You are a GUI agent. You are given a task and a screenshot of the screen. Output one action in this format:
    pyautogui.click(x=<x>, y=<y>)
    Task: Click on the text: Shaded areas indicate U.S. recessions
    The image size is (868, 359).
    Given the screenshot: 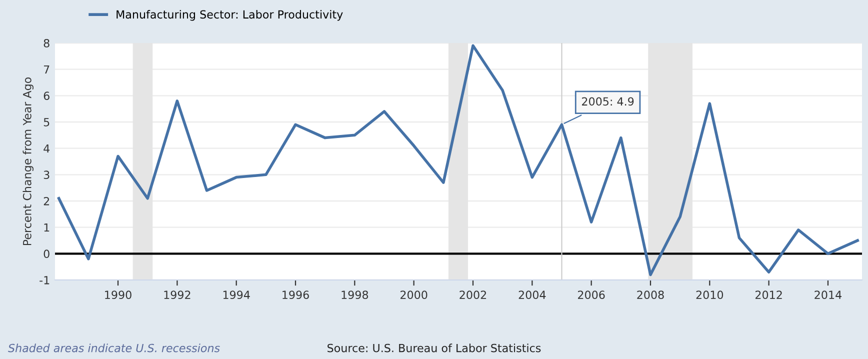 What is the action you would take?
    pyautogui.click(x=114, y=348)
    